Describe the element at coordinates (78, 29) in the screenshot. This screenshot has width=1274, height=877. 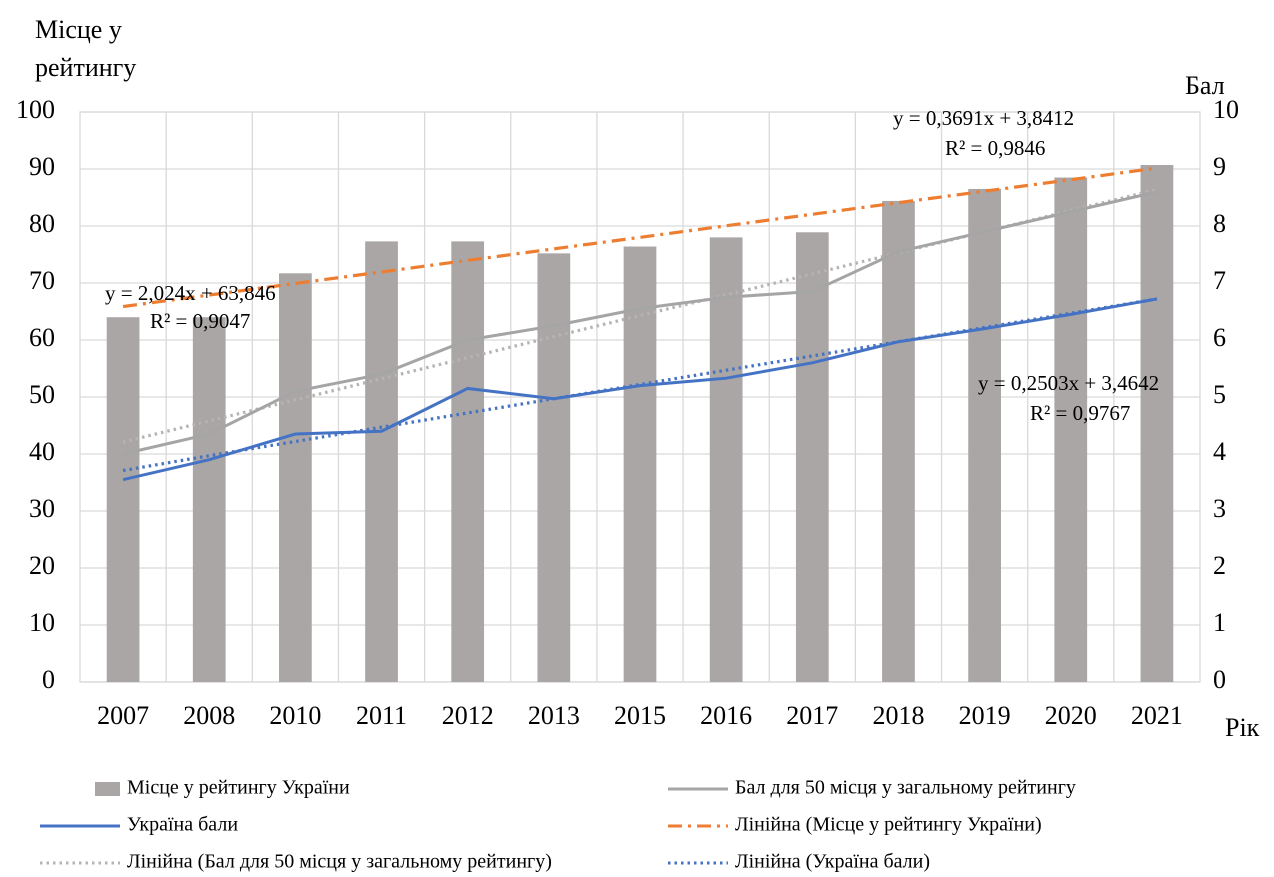
I see `y-axis-title: Місце у` at that location.